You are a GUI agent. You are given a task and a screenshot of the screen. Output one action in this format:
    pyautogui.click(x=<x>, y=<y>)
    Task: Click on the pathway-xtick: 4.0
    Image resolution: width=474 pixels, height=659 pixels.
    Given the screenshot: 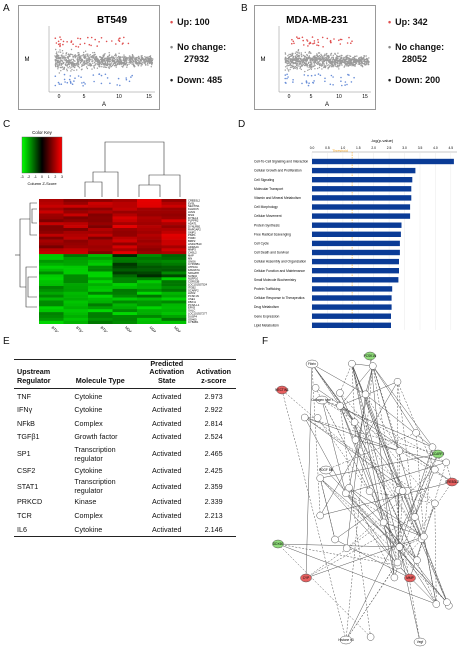 What is the action you would take?
    pyautogui.click(x=435, y=148)
    